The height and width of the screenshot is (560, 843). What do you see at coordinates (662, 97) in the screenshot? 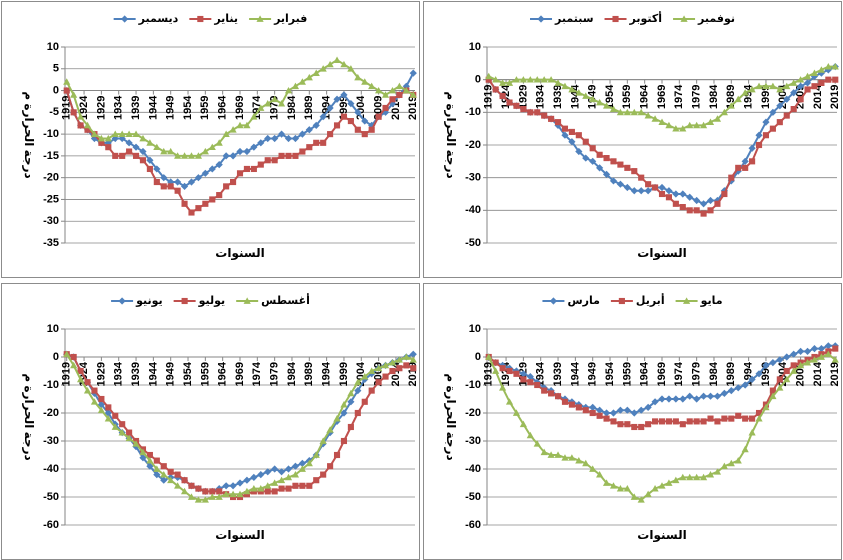
I see `x-tick-label: 1969` at bounding box center [662, 97].